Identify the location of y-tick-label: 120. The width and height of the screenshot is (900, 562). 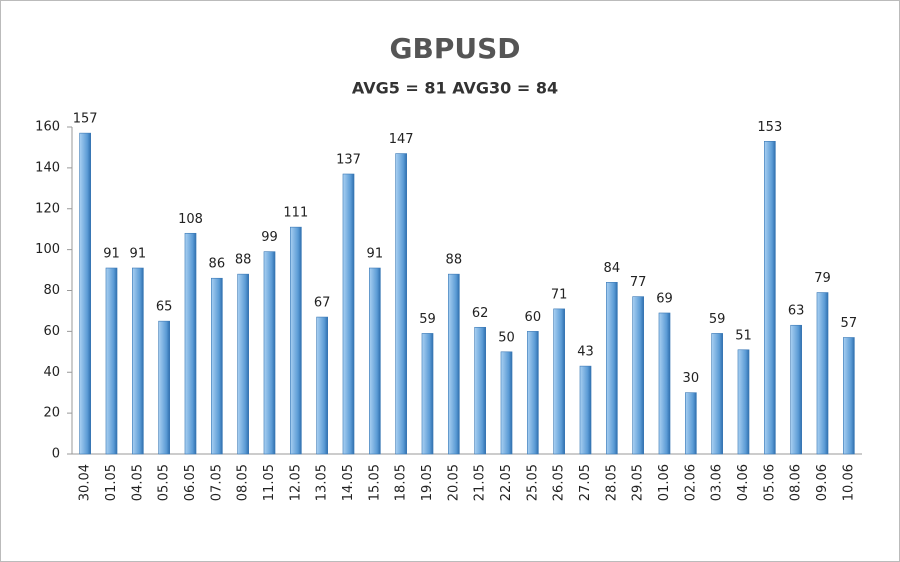
(47, 208).